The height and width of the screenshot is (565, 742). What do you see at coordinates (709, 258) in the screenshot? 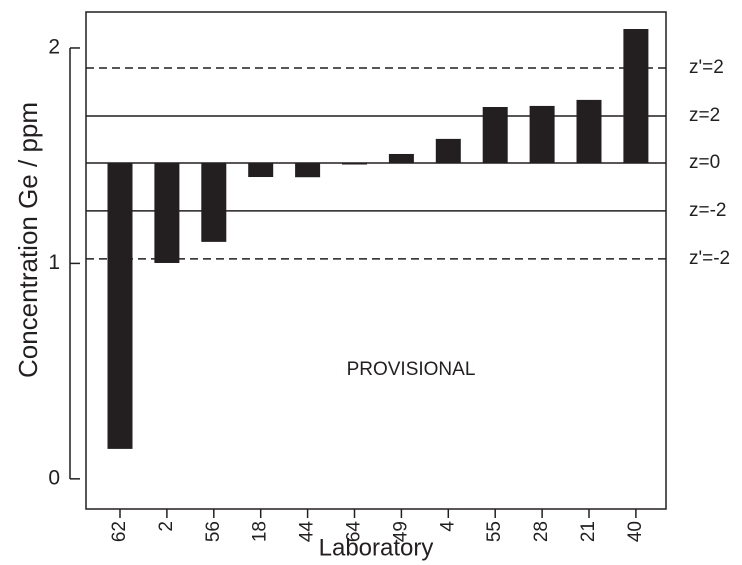
I see `reference-label: z'=-2` at bounding box center [709, 258].